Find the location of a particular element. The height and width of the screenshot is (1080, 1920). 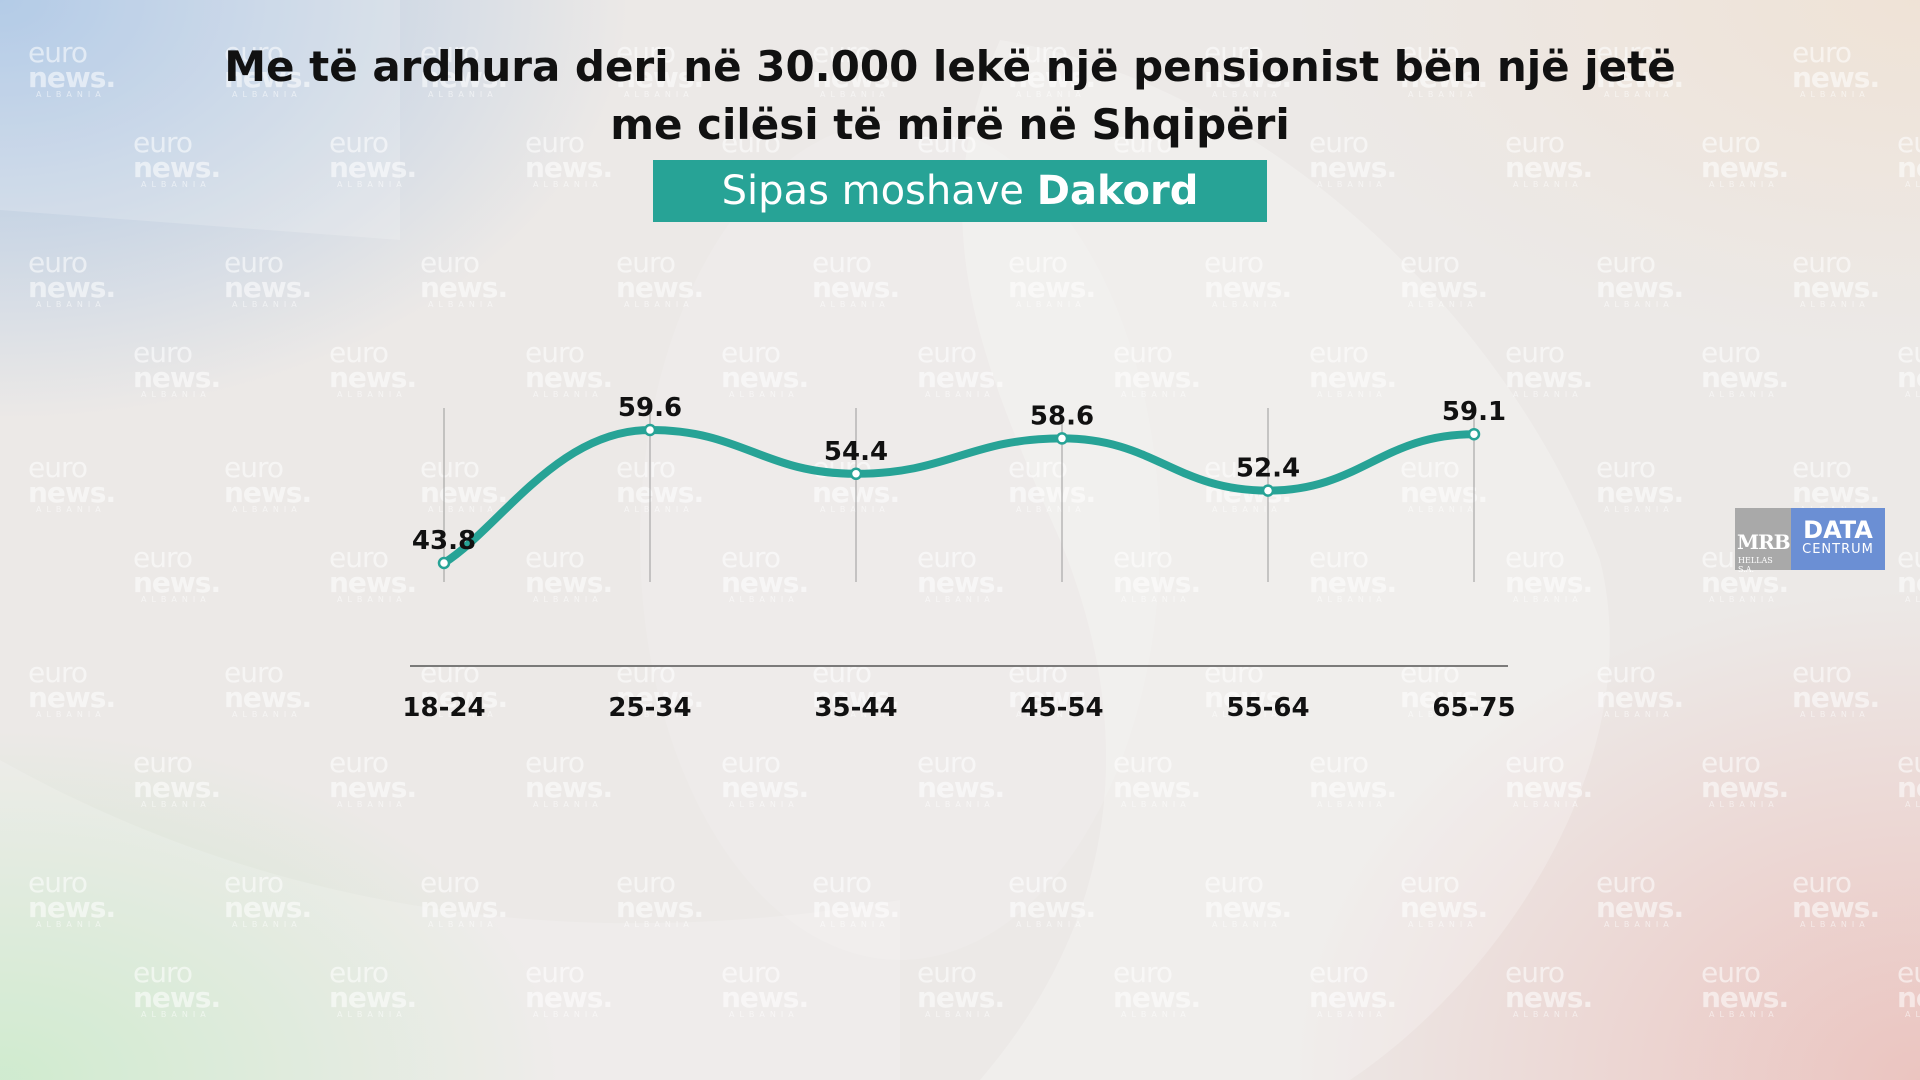

subtitle-banner: Sipas moshave Dakord is located at coordinates (960, 191).